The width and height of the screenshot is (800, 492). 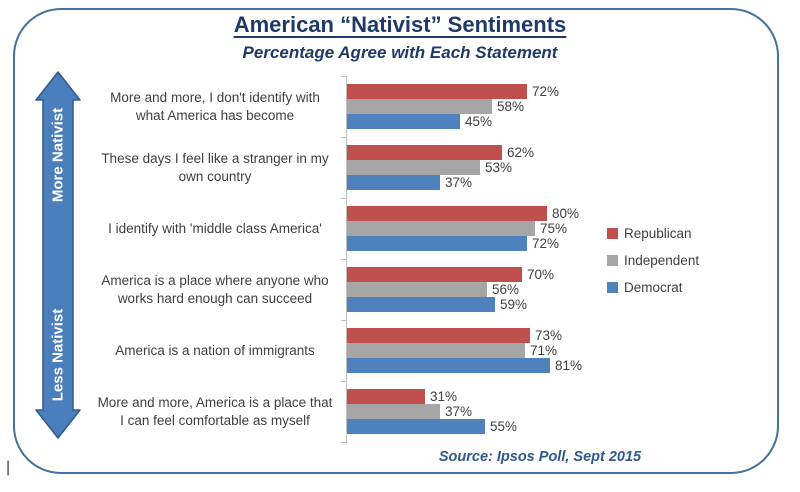 I want to click on legend-label: Independent, so click(x=662, y=260).